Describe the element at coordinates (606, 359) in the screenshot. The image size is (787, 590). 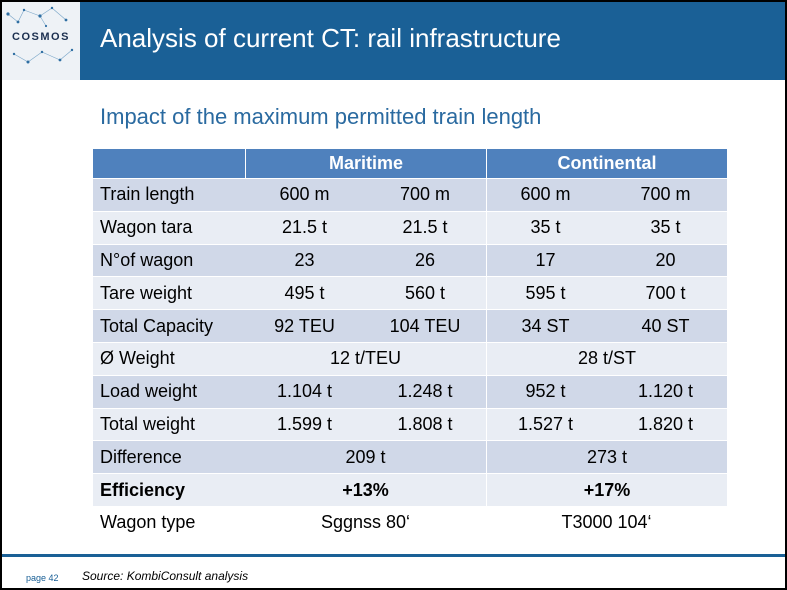
I see `table-cell: 28 t/ST` at that location.